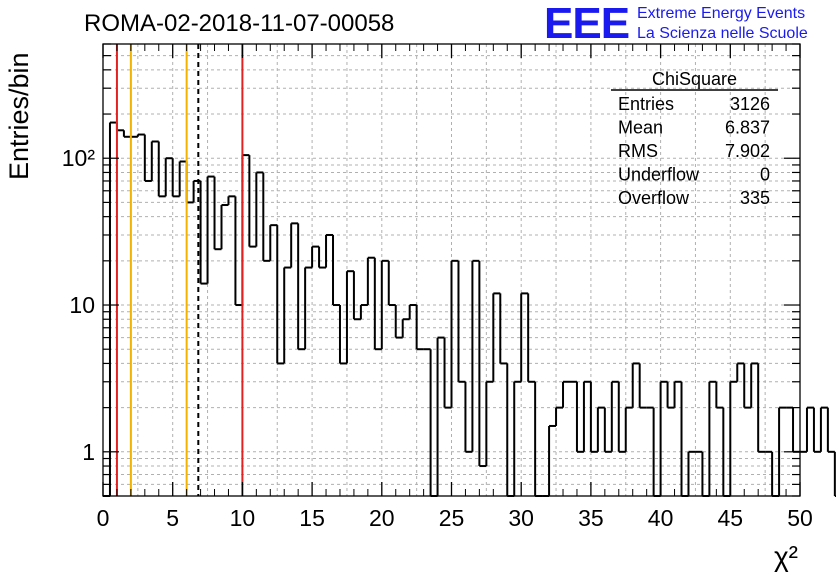 The height and width of the screenshot is (572, 836). What do you see at coordinates (312, 518) in the screenshot?
I see `x-tick-label: 15` at bounding box center [312, 518].